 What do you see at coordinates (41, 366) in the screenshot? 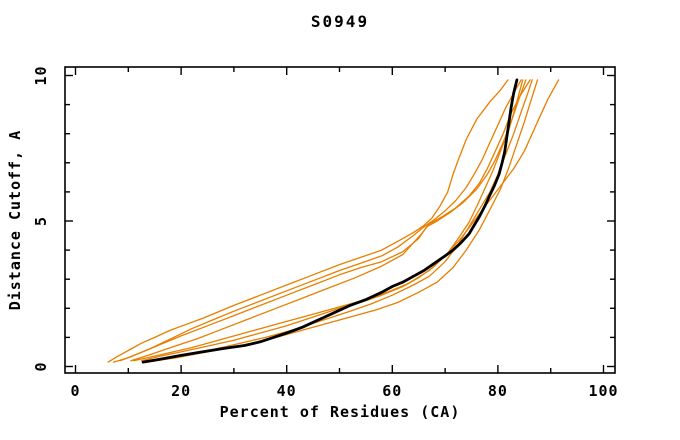
I see `y-tick-label: 0` at bounding box center [41, 366].